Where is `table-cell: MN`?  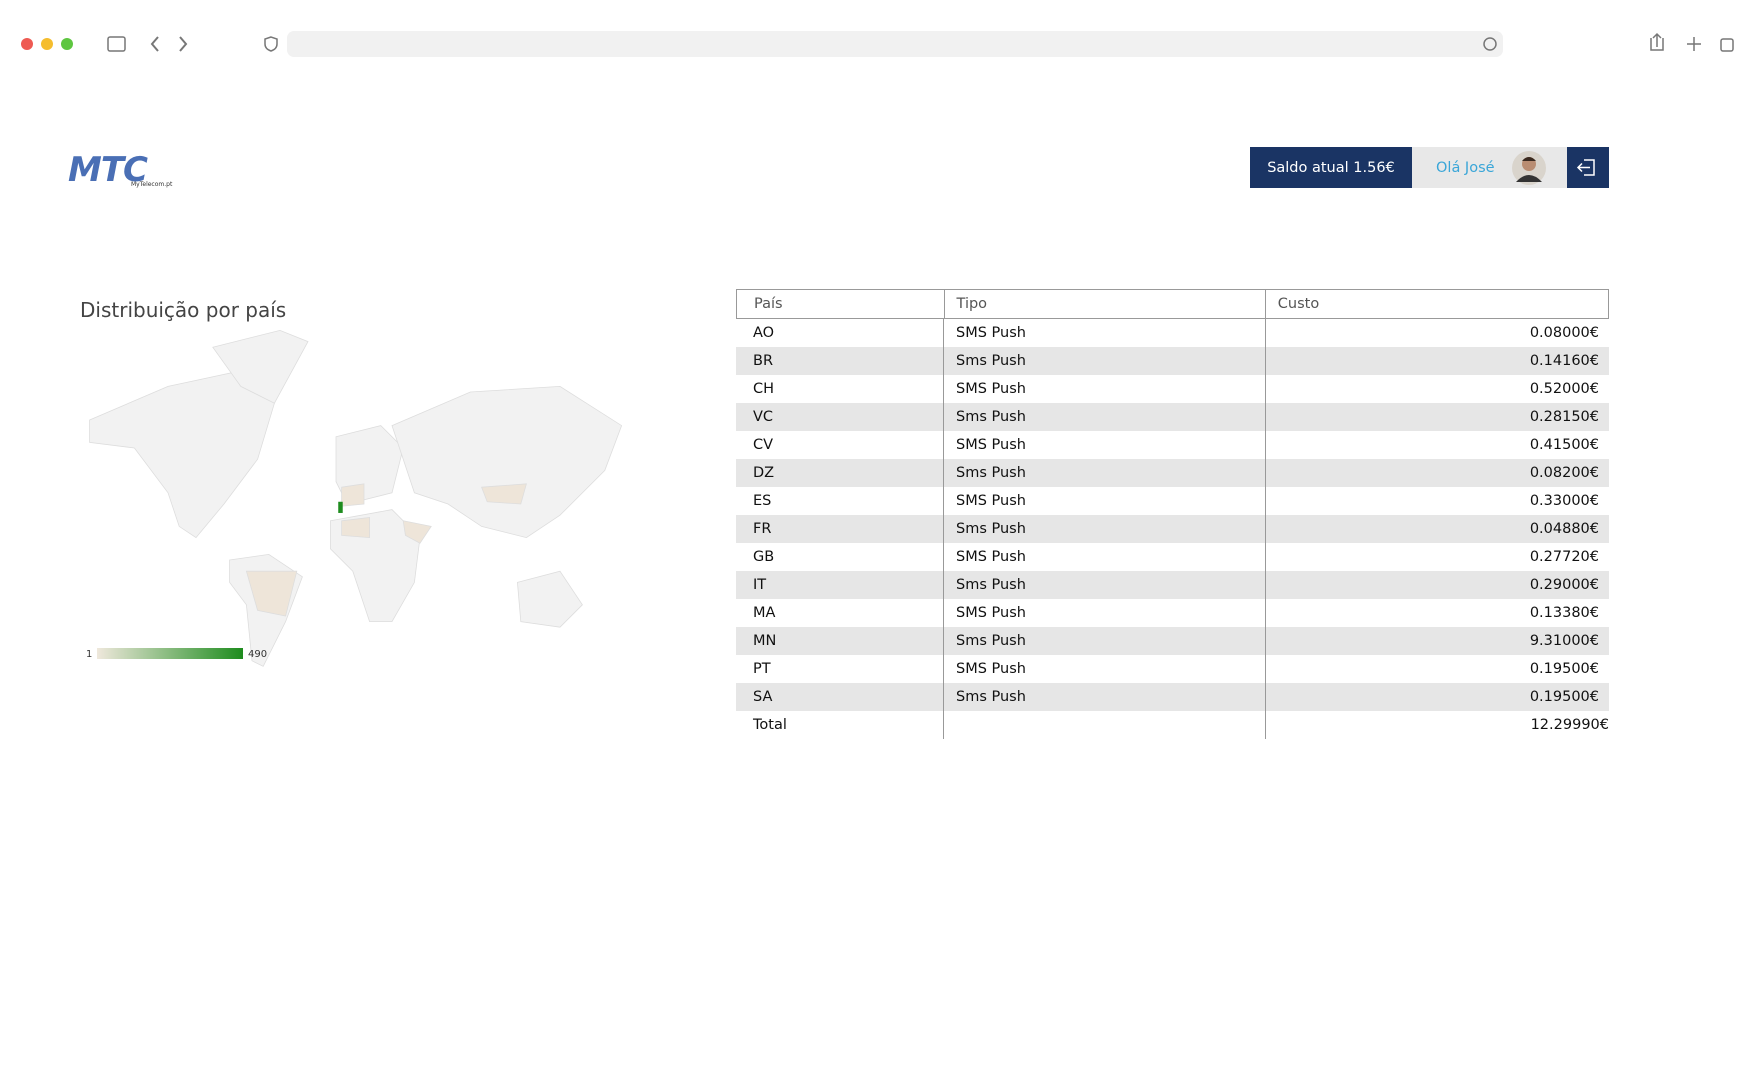
table-cell: MN is located at coordinates (840, 641).